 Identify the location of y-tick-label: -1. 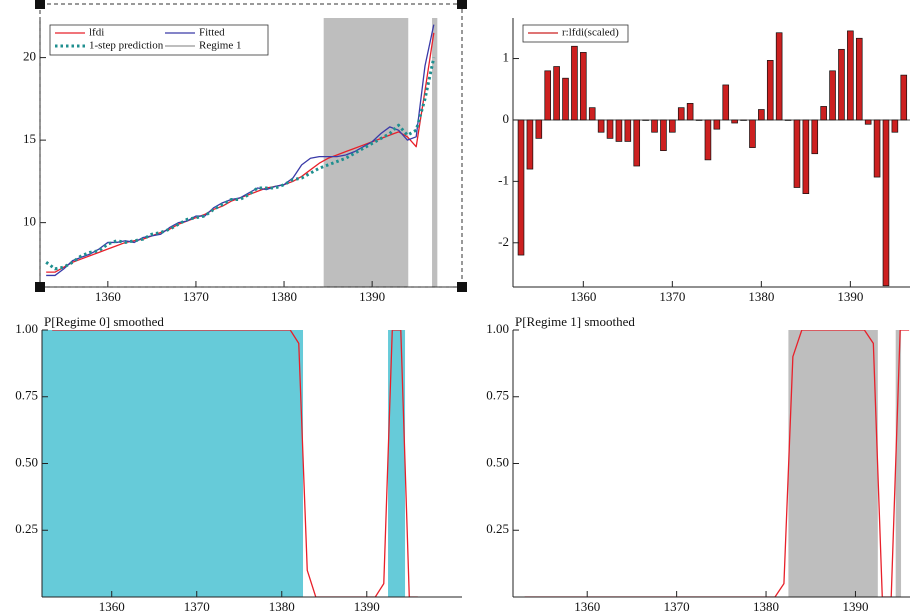
(503, 179).